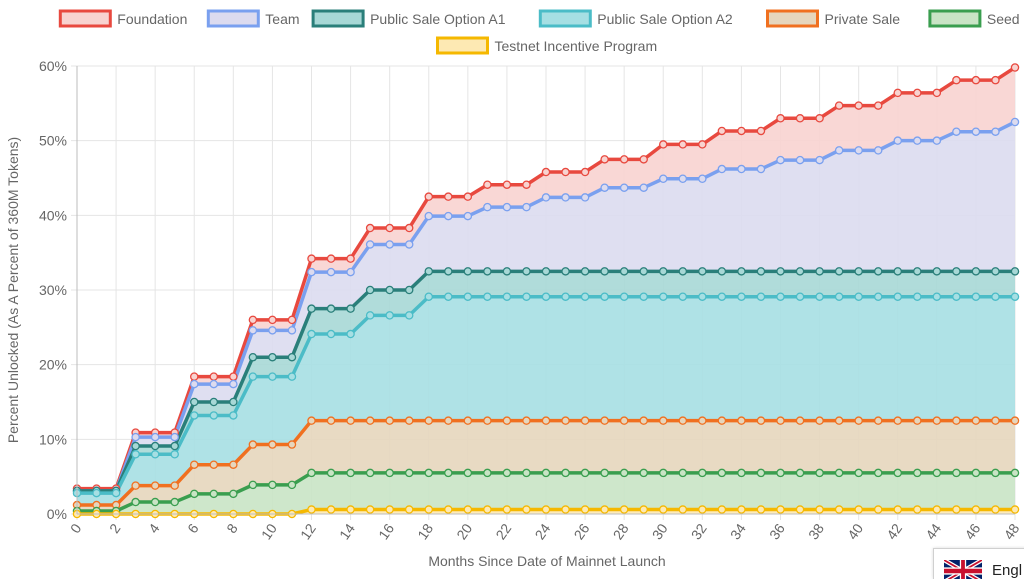 This screenshot has width=1024, height=579. Describe the element at coordinates (978, 563) in the screenshot. I see `language-selector: Engl` at that location.